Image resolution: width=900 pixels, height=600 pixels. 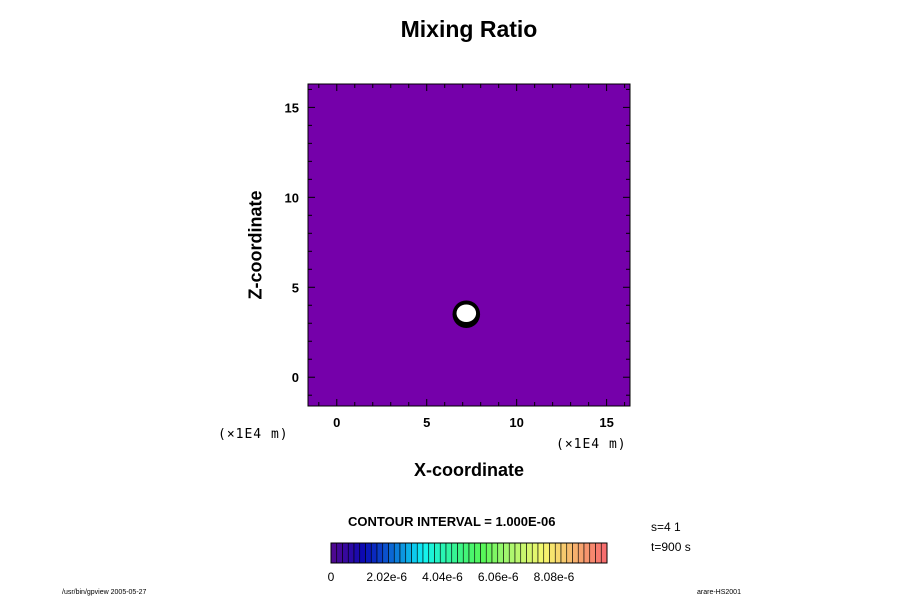 What do you see at coordinates (386, 577) in the screenshot?
I see `colorbar-tick-label: 2.02e-6` at bounding box center [386, 577].